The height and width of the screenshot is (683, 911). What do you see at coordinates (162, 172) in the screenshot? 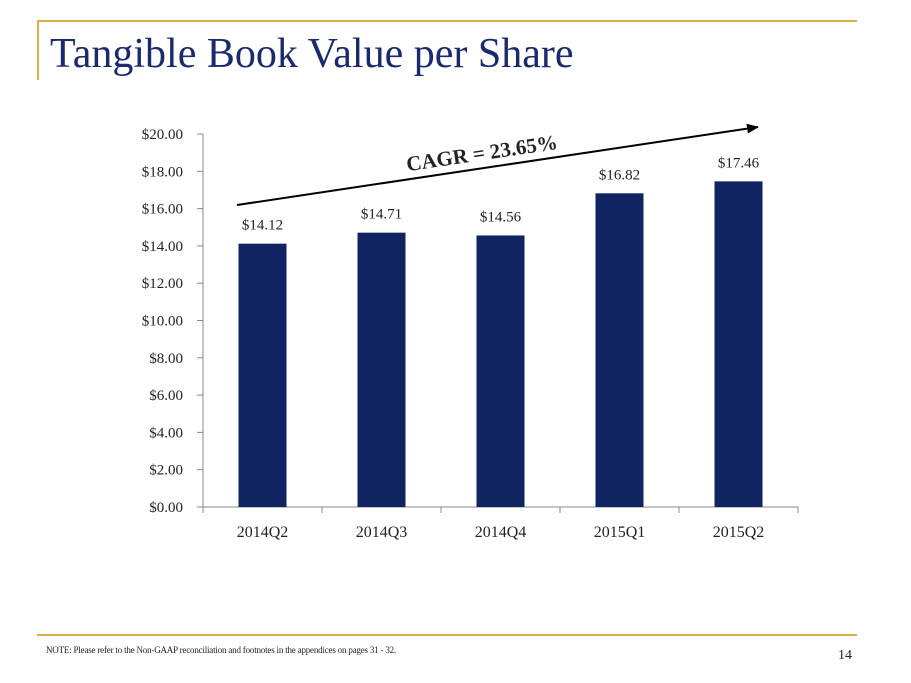
I see `y-tick-label: $18.00` at bounding box center [162, 172].